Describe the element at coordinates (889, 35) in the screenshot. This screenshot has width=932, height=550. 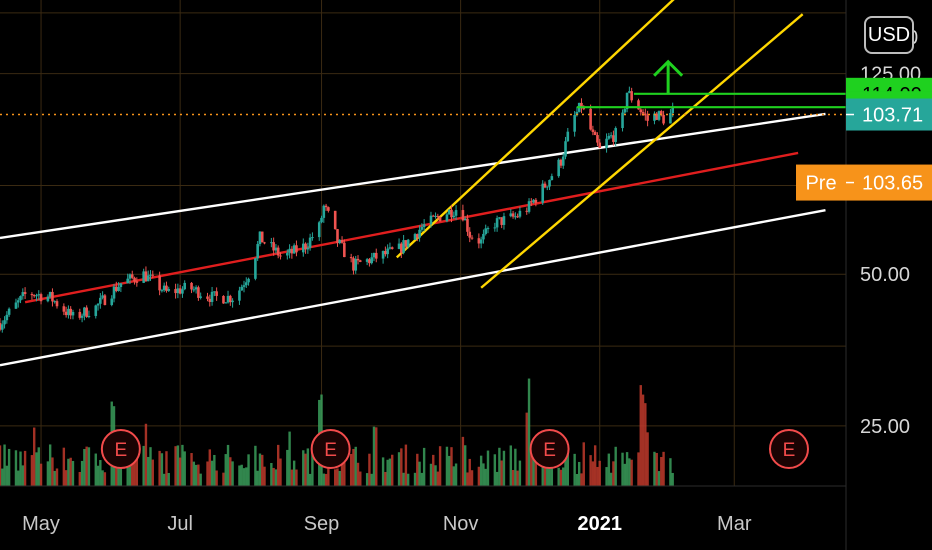
I see `currency-button: USD` at that location.